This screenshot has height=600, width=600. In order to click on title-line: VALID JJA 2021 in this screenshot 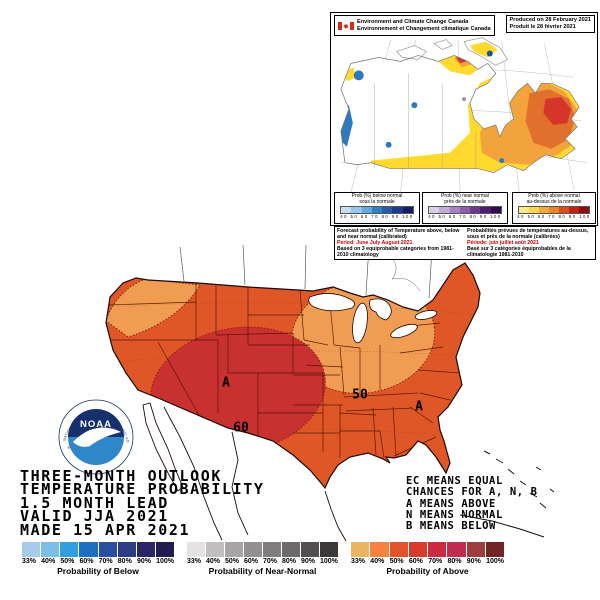, I will do `click(94, 516)`.